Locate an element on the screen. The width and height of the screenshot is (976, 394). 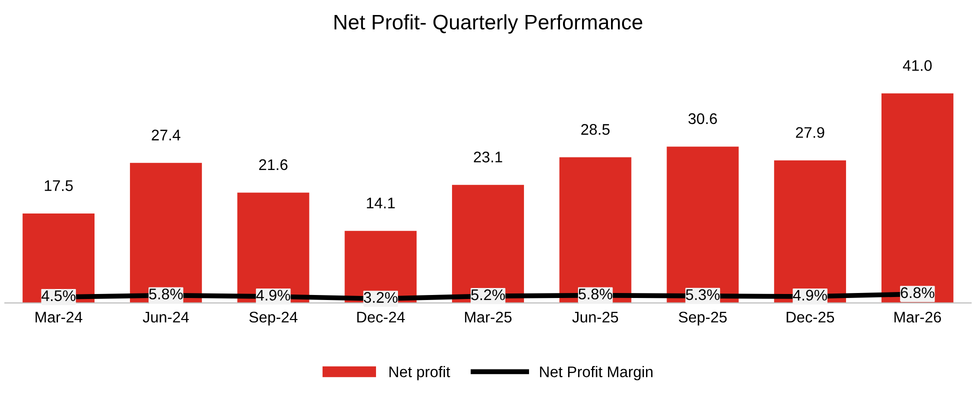
legend-label: Net profit is located at coordinates (420, 373).